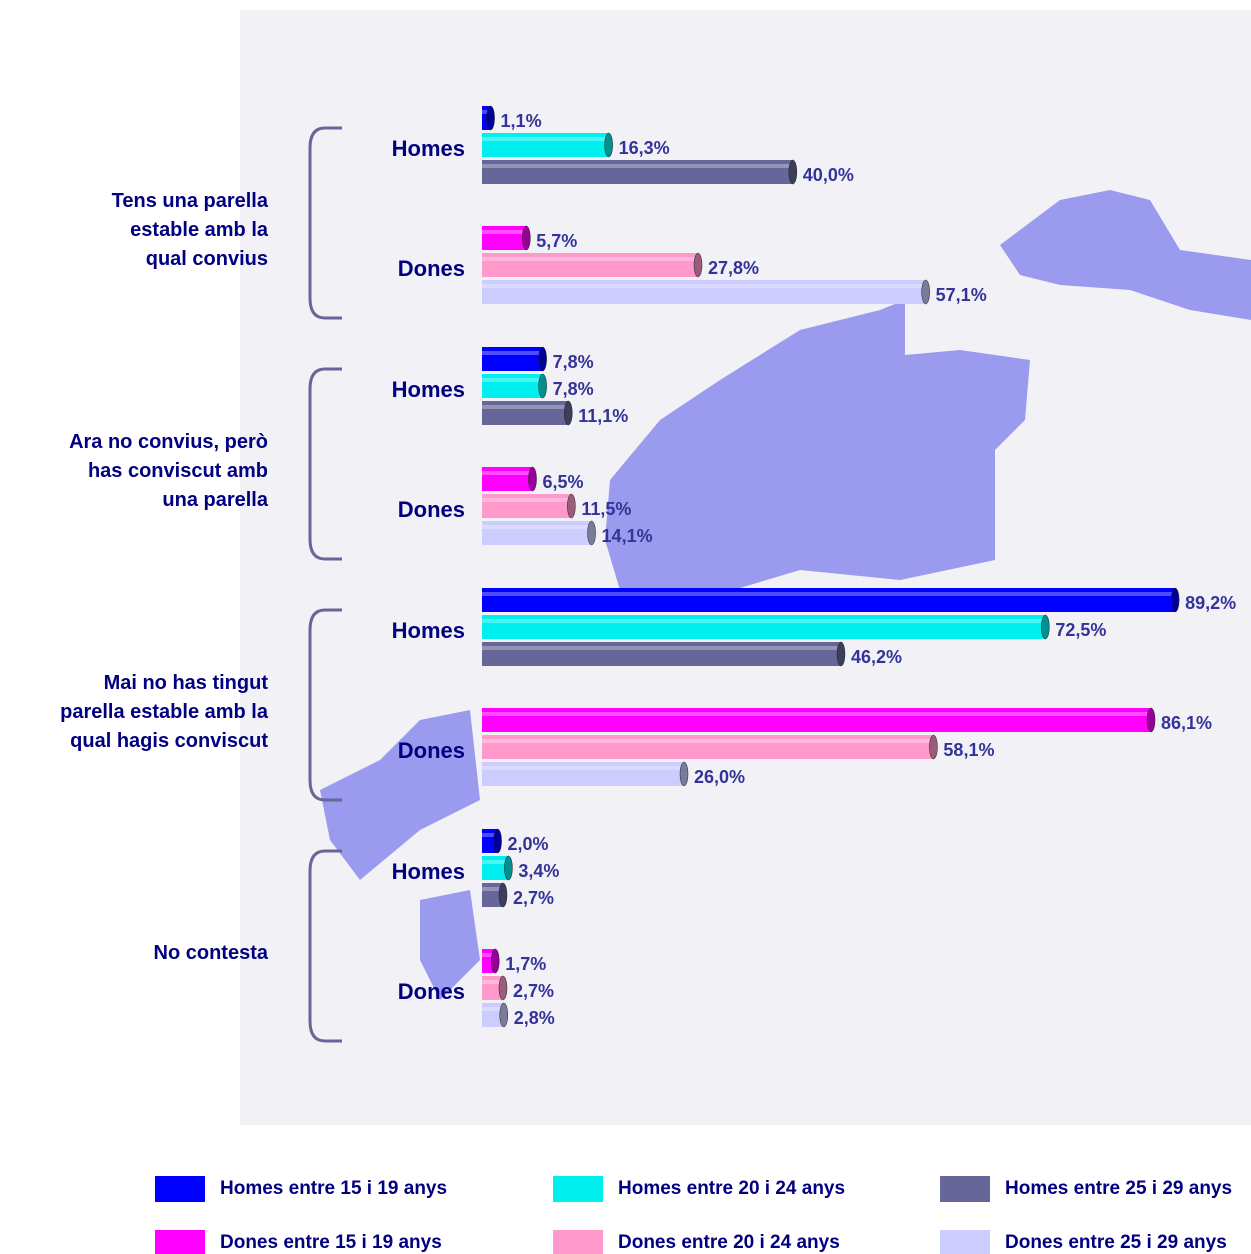 This screenshot has height=1254, width=1251. I want to click on value-label: 46,2%, so click(876, 657).